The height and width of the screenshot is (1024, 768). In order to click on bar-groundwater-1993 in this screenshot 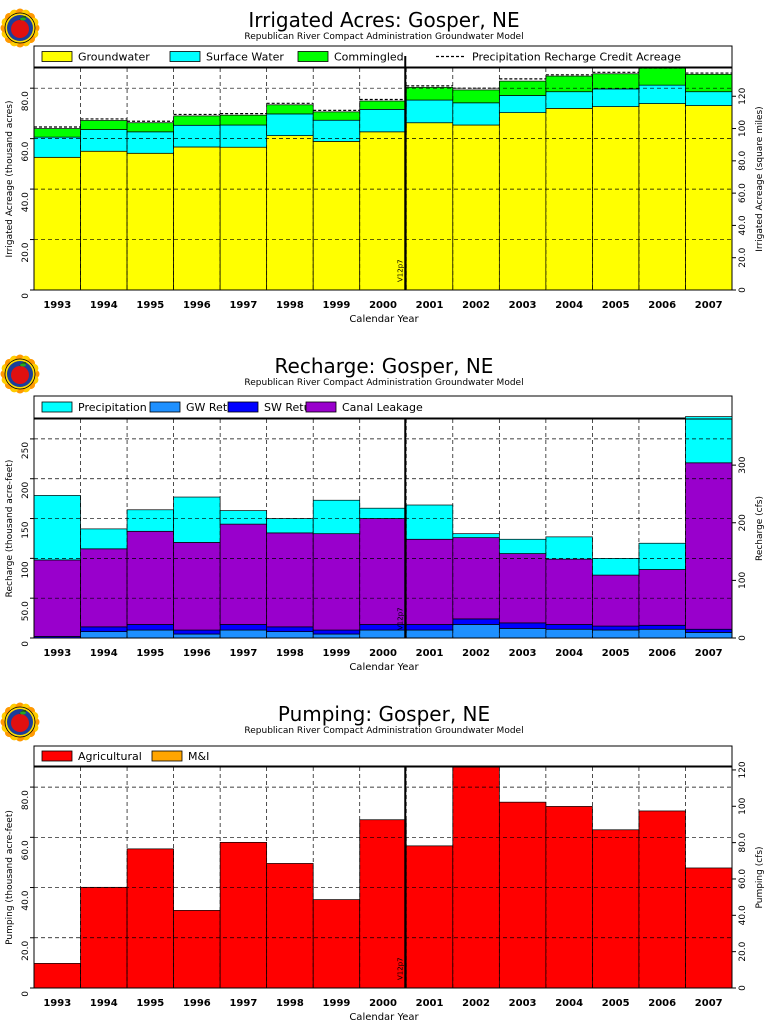, I will do `click(57, 223)`.